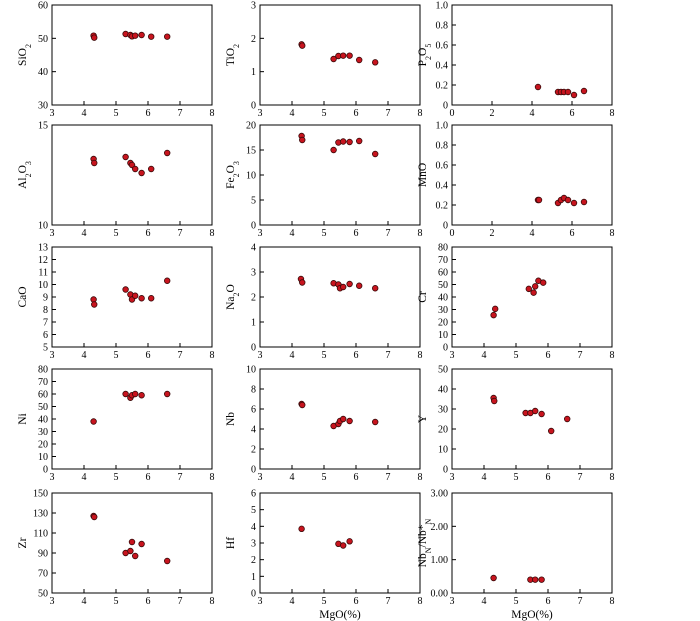 Image resolution: width=700 pixels, height=621 pixels. What do you see at coordinates (423, 175) in the screenshot?
I see `y-axis-label-part: MnO` at bounding box center [423, 175].